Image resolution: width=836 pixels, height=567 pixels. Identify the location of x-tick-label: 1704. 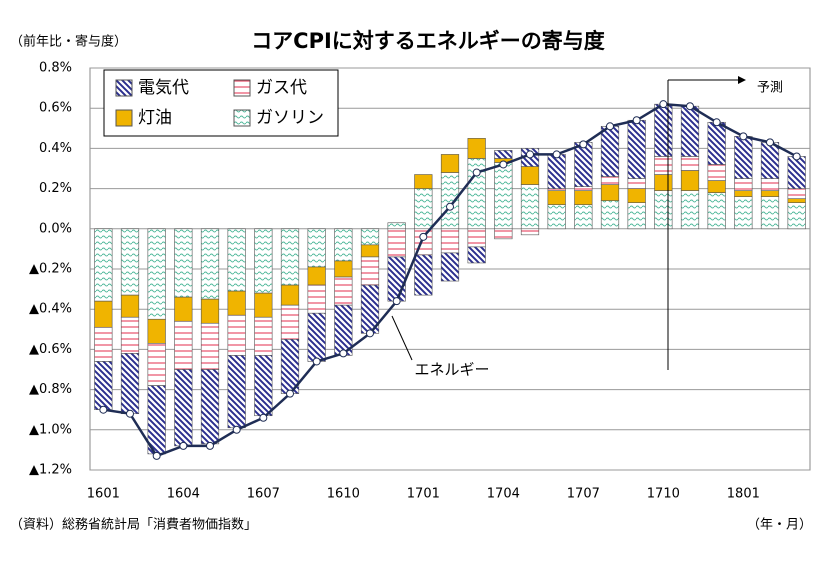
(503, 494).